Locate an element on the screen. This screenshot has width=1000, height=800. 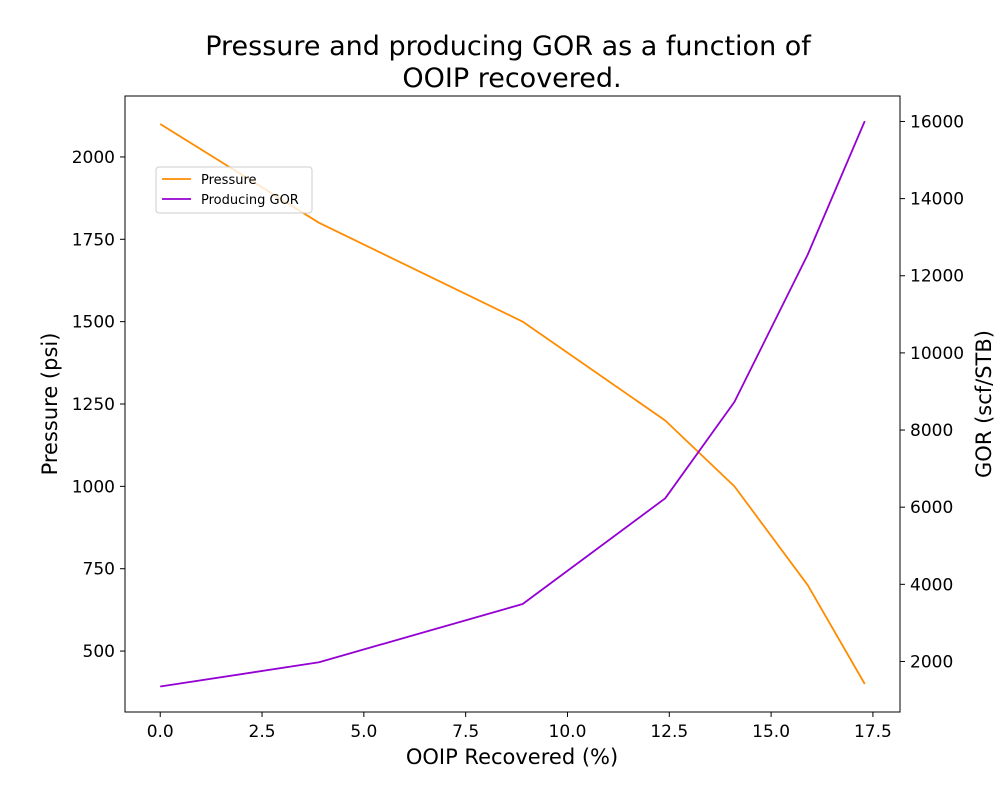
legend-box is located at coordinates (234, 190).